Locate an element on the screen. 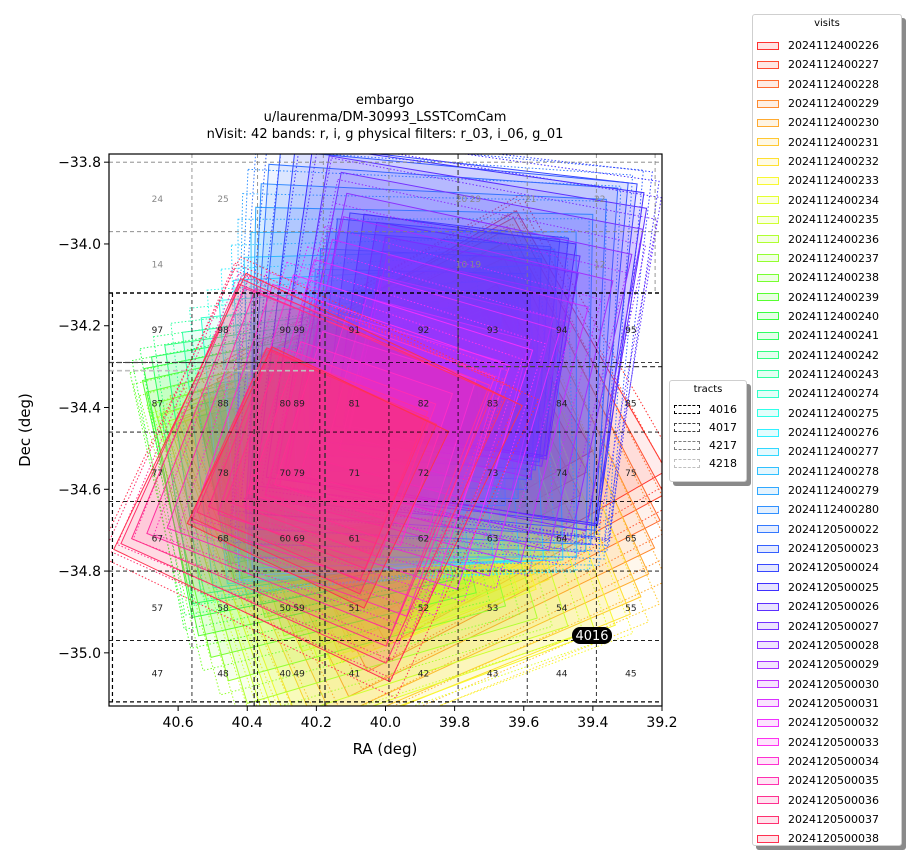 This screenshot has width=915, height=861. legend-label: 2024120500027 is located at coordinates (833, 626).